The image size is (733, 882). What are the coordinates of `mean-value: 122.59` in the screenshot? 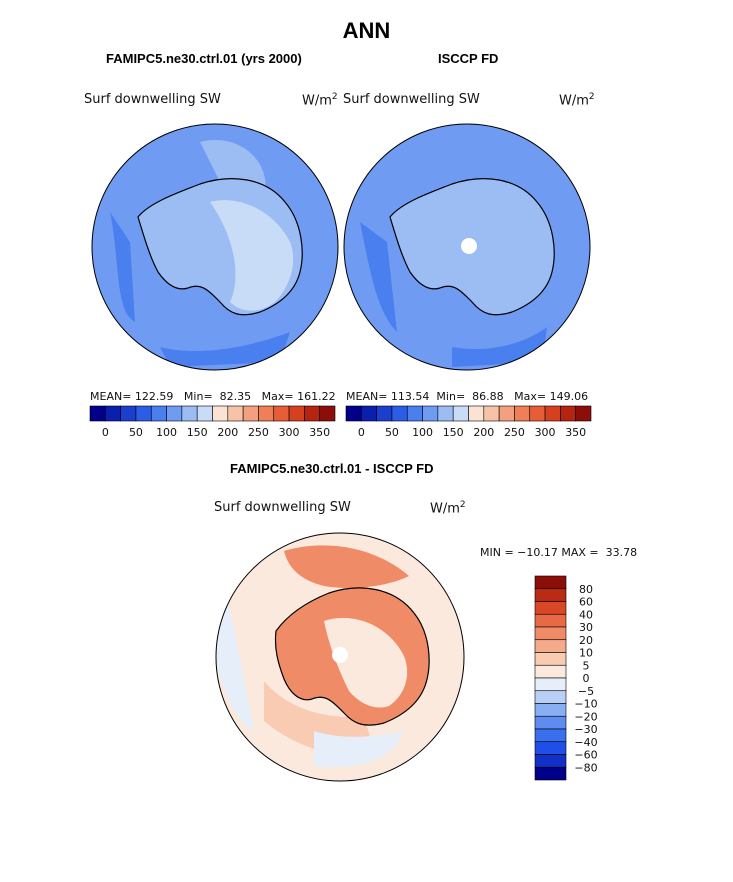 It's located at (154, 396).